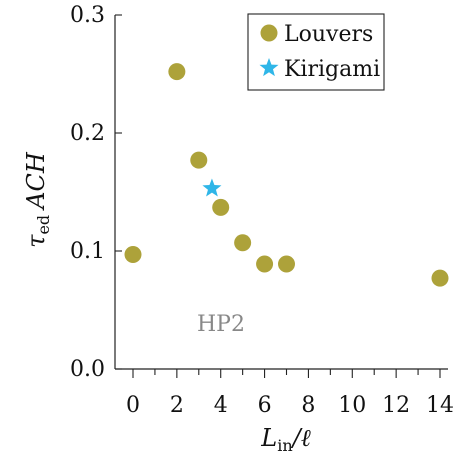  What do you see at coordinates (221, 324) in the screenshot?
I see `annotation-label: HP2` at bounding box center [221, 324].